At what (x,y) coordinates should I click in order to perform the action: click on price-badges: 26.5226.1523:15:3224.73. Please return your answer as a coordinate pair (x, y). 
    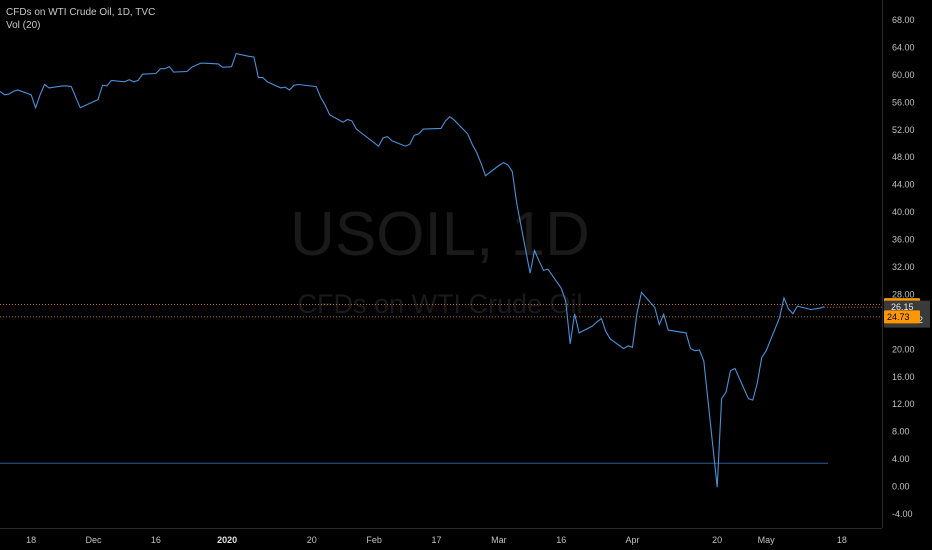
    Looking at the image, I should click on (907, 313).